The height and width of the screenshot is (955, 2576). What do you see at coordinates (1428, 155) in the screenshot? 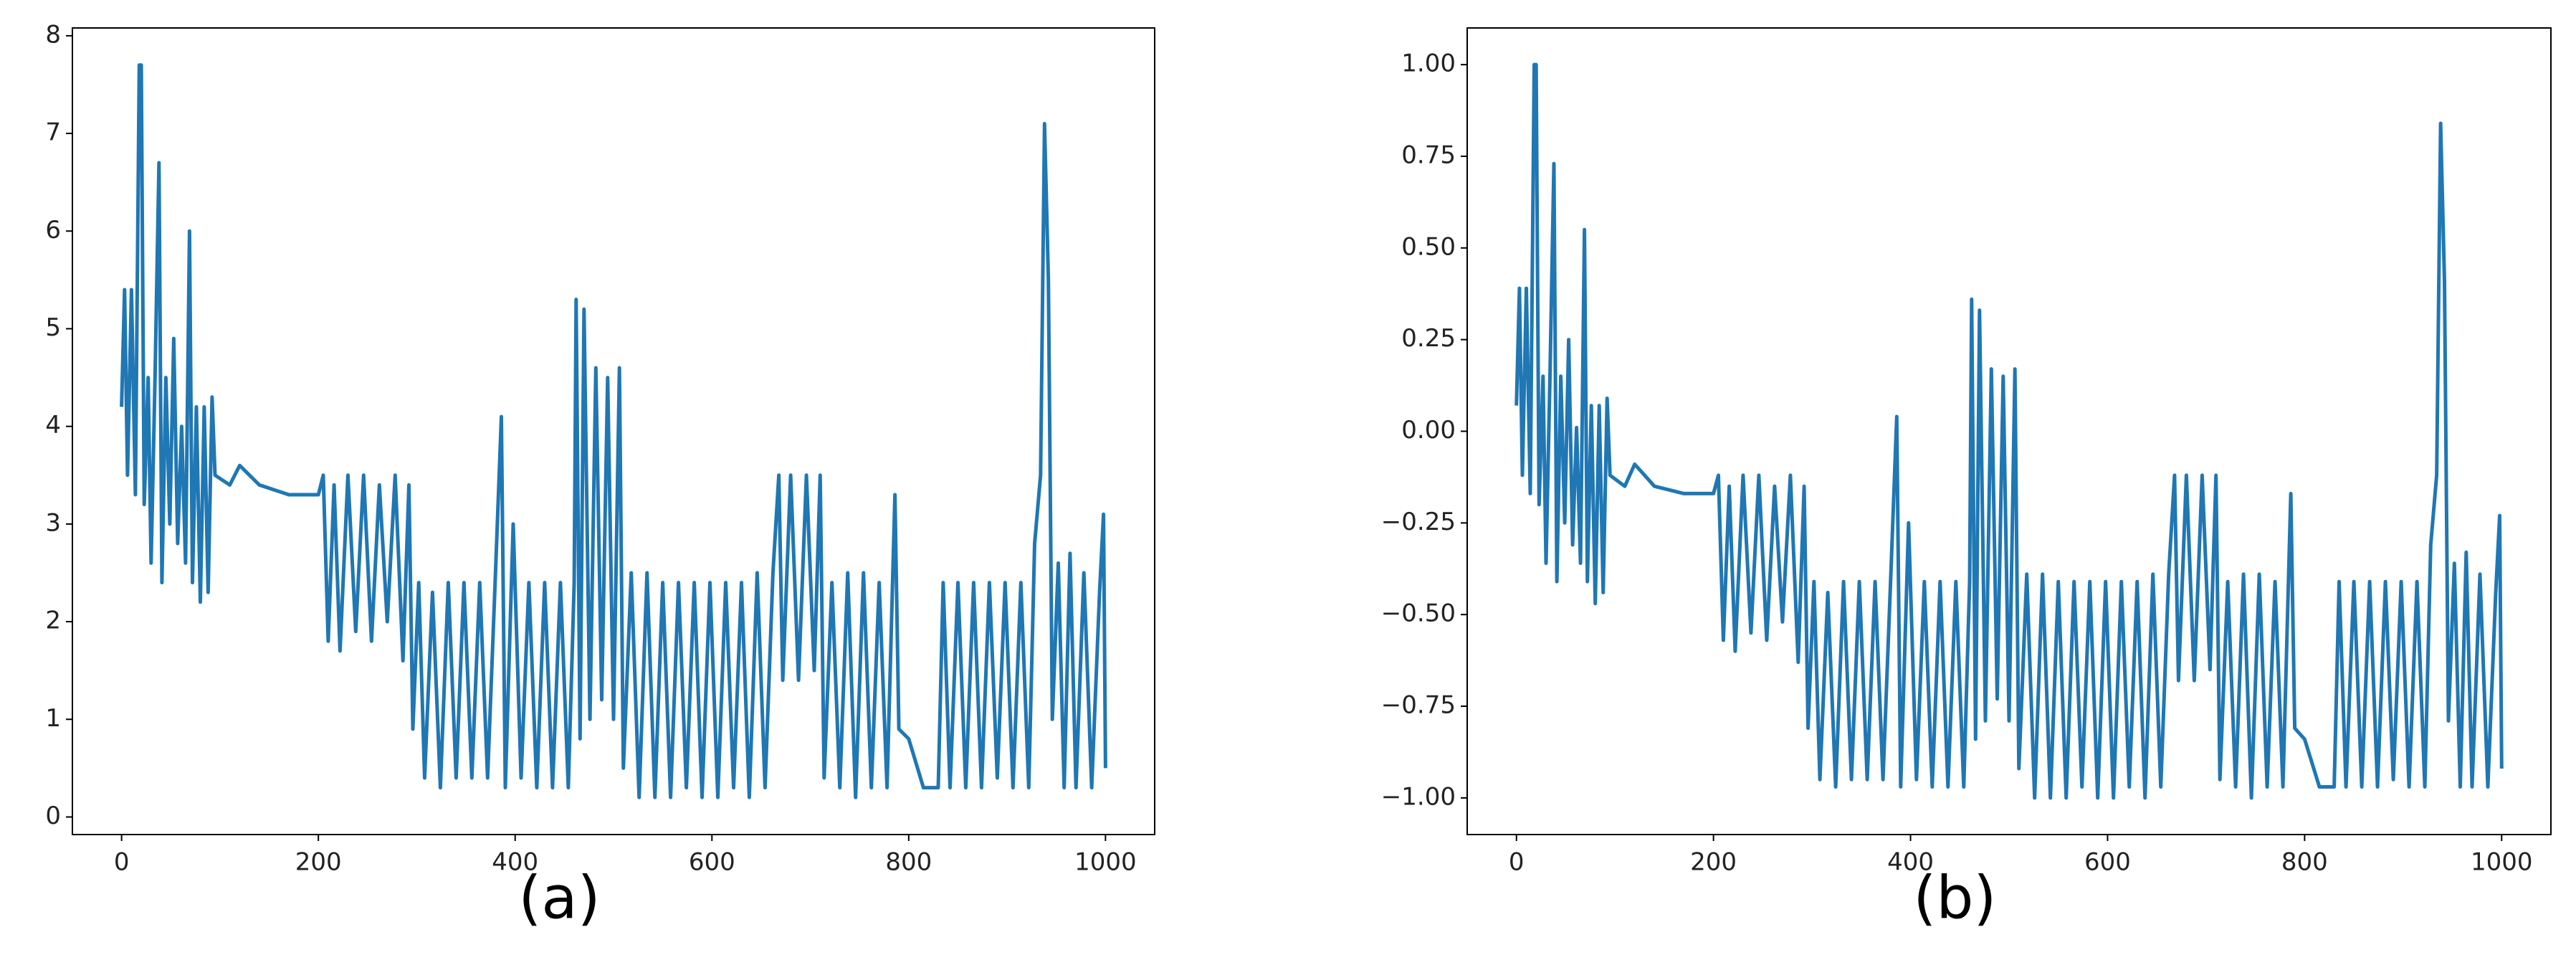
I see `y-tick-label: 0.75` at bounding box center [1428, 155].